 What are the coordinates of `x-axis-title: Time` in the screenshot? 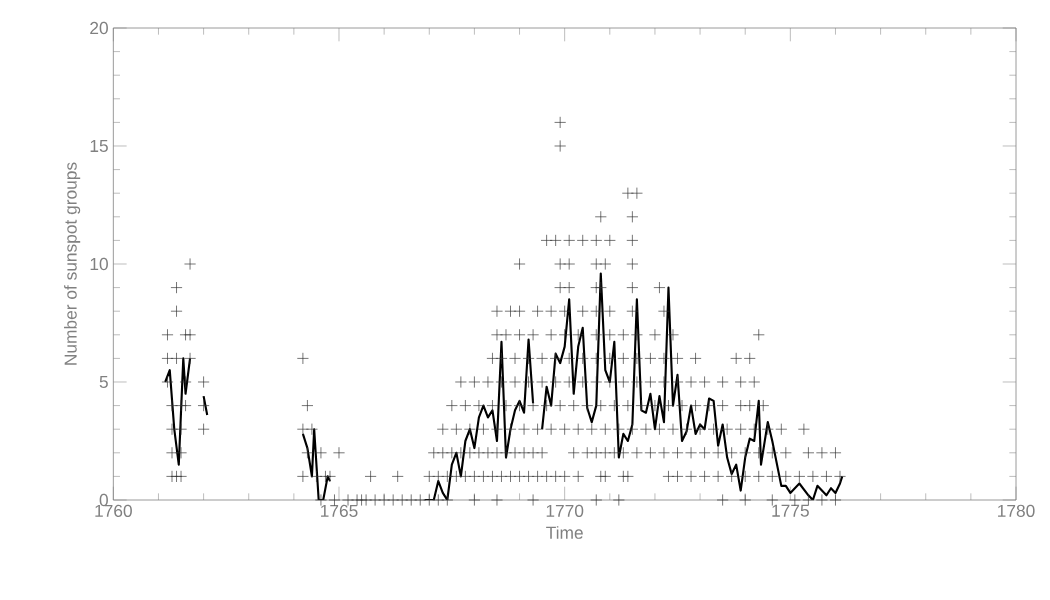 It's located at (564, 532).